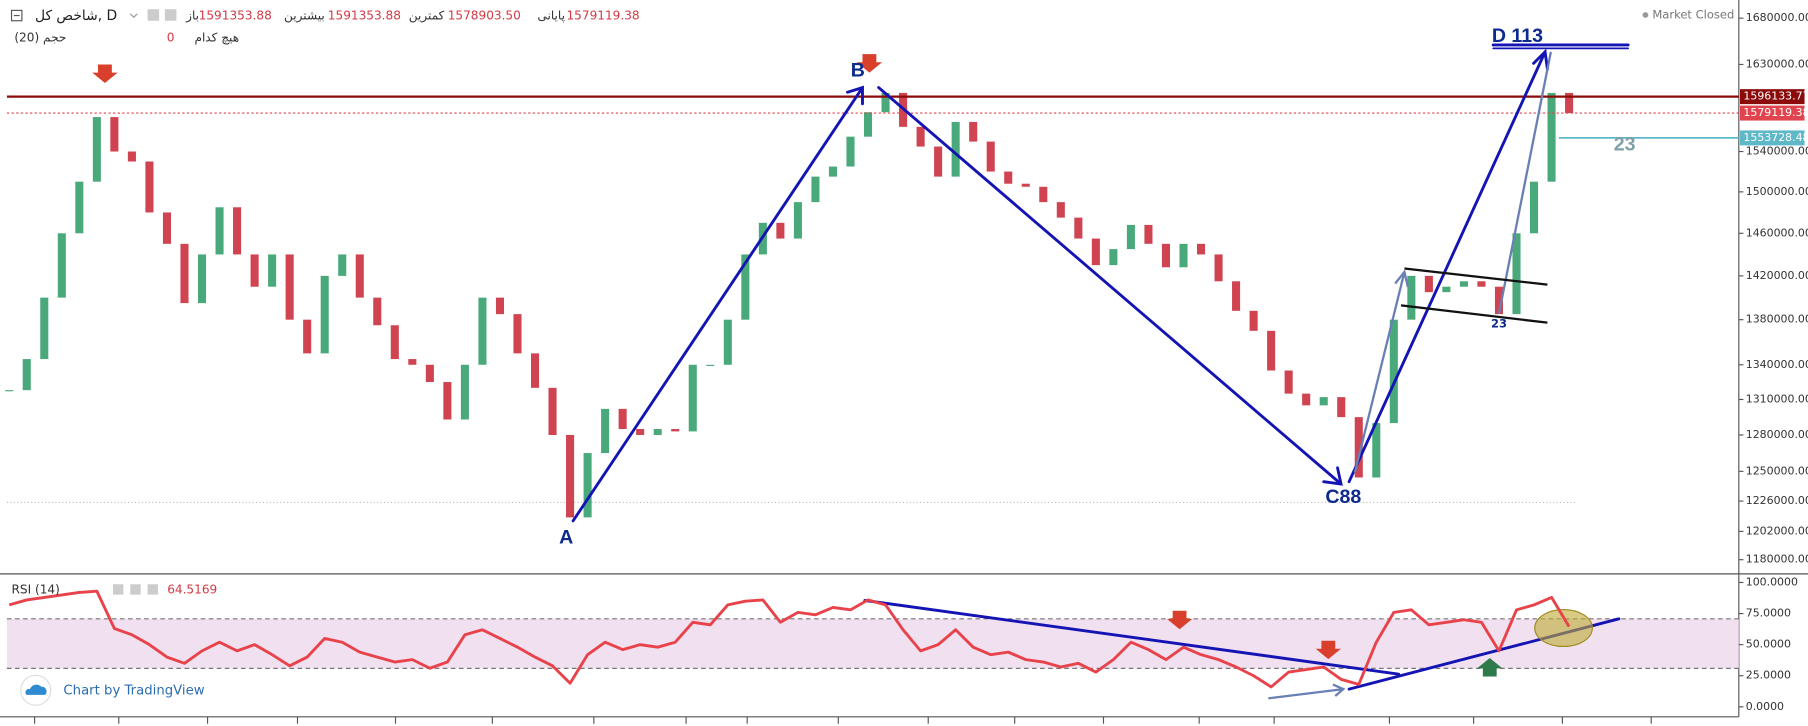 The image size is (1808, 726). What do you see at coordinates (1768, 675) in the screenshot?
I see `y-tick-label: 25.0000` at bounding box center [1768, 675].